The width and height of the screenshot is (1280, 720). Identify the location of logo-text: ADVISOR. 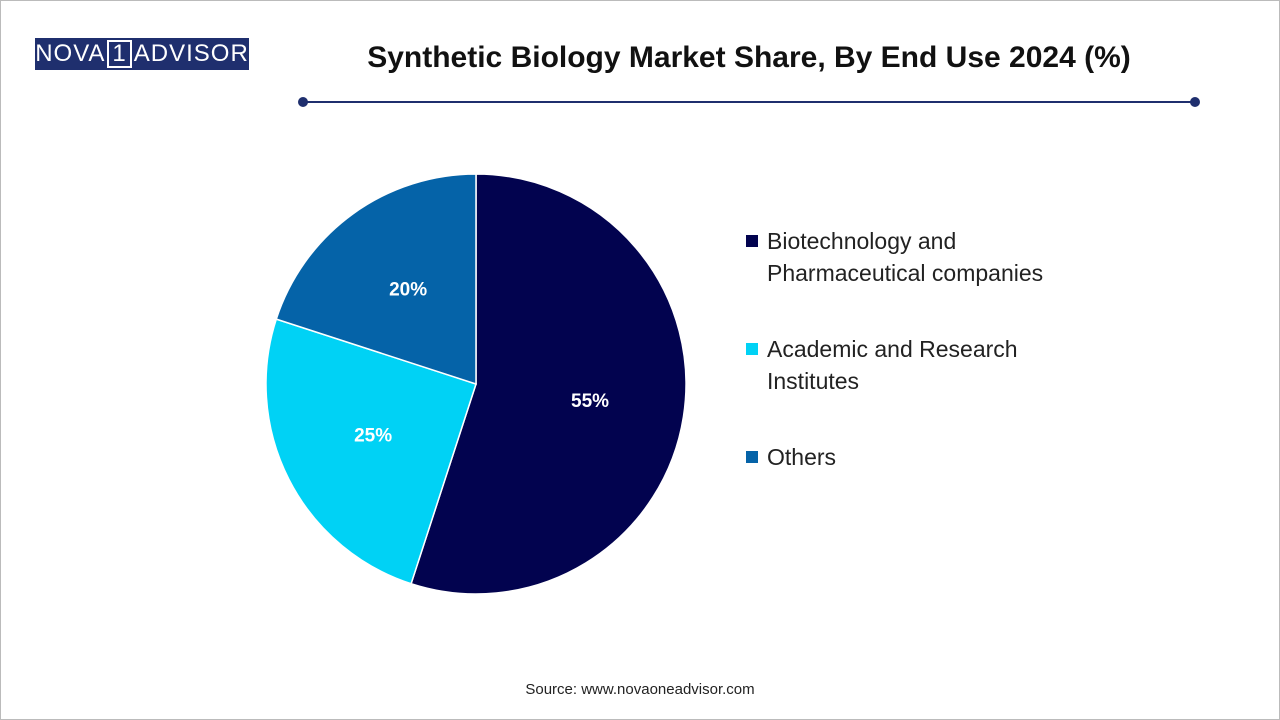
(191, 53).